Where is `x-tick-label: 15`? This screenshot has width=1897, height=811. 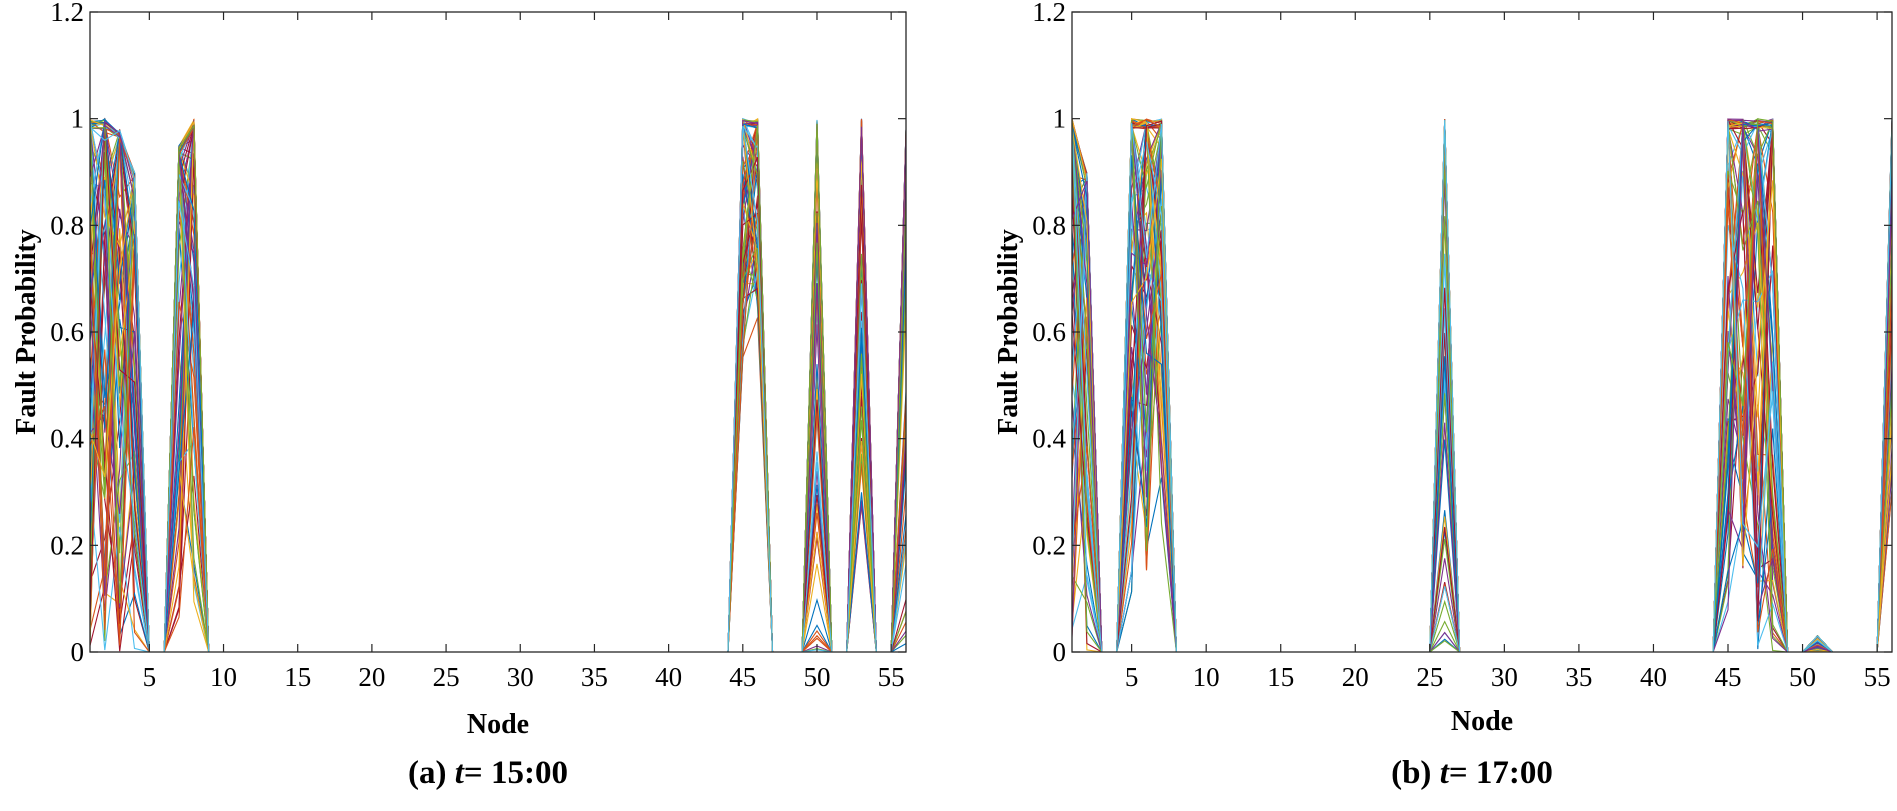 x-tick-label: 15 is located at coordinates (297, 677).